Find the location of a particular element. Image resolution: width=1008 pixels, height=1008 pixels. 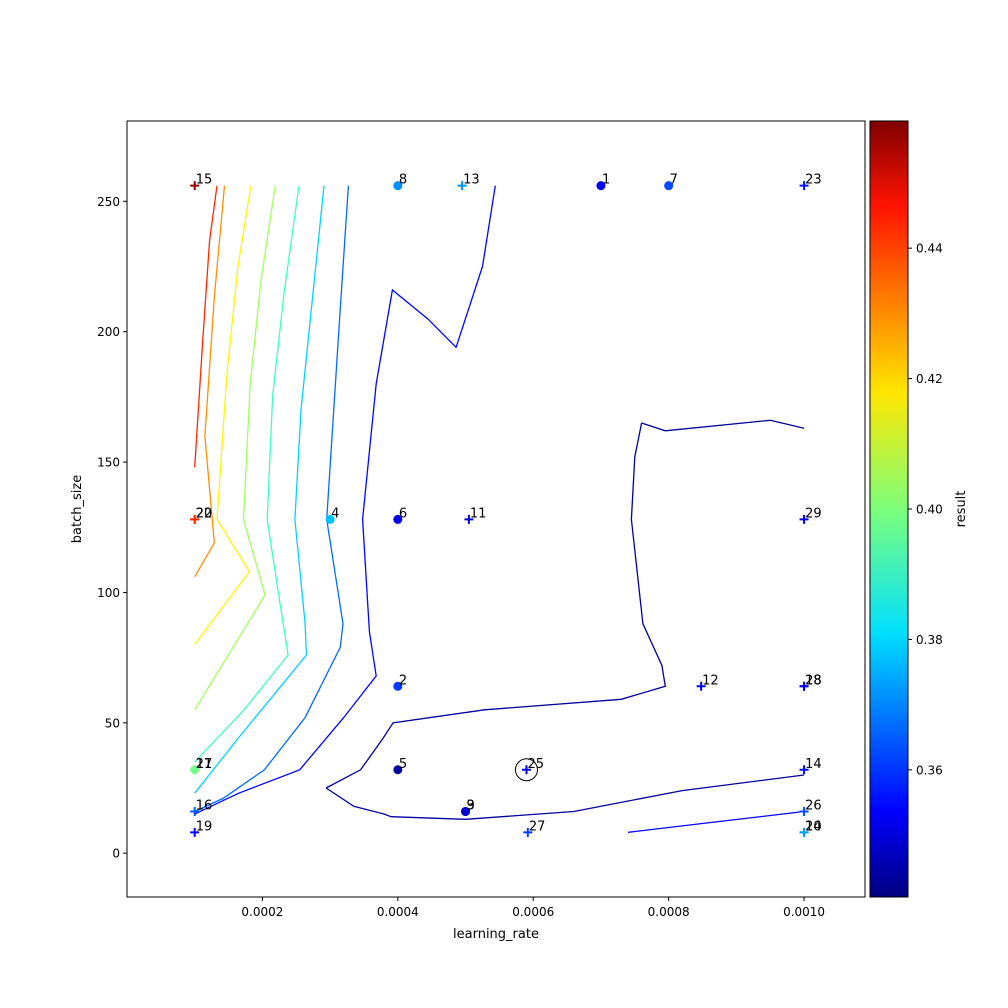

x-axis-ticks: 0.0002 0.0004 0.0006 0.0008 0.0010 is located at coordinates (533, 908).